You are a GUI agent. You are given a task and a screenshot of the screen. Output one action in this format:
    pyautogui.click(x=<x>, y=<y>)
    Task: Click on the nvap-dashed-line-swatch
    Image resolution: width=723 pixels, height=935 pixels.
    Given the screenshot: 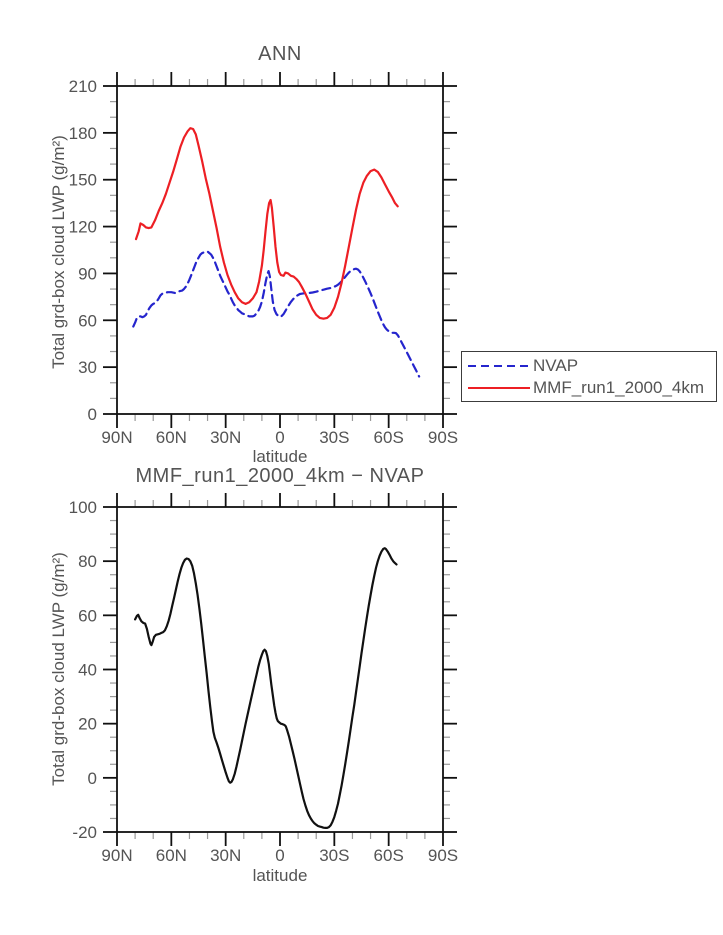 What is the action you would take?
    pyautogui.click(x=499, y=366)
    